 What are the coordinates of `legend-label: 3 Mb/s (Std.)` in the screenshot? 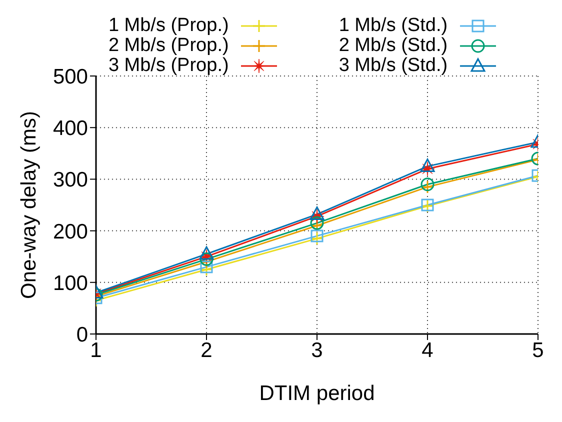 It's located at (393, 65).